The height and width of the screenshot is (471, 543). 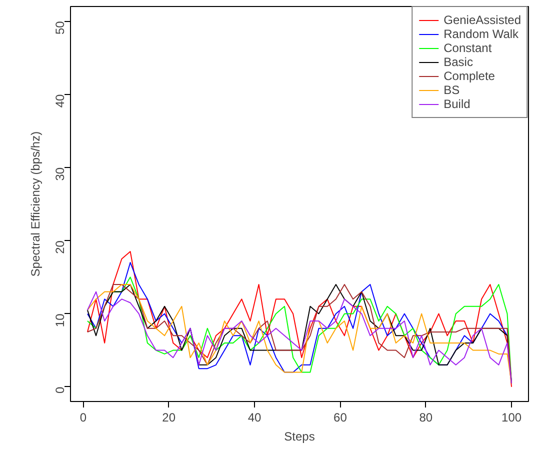 I want to click on y-axis-title: Spectral Efficiency (bps/hz), so click(x=35, y=204).